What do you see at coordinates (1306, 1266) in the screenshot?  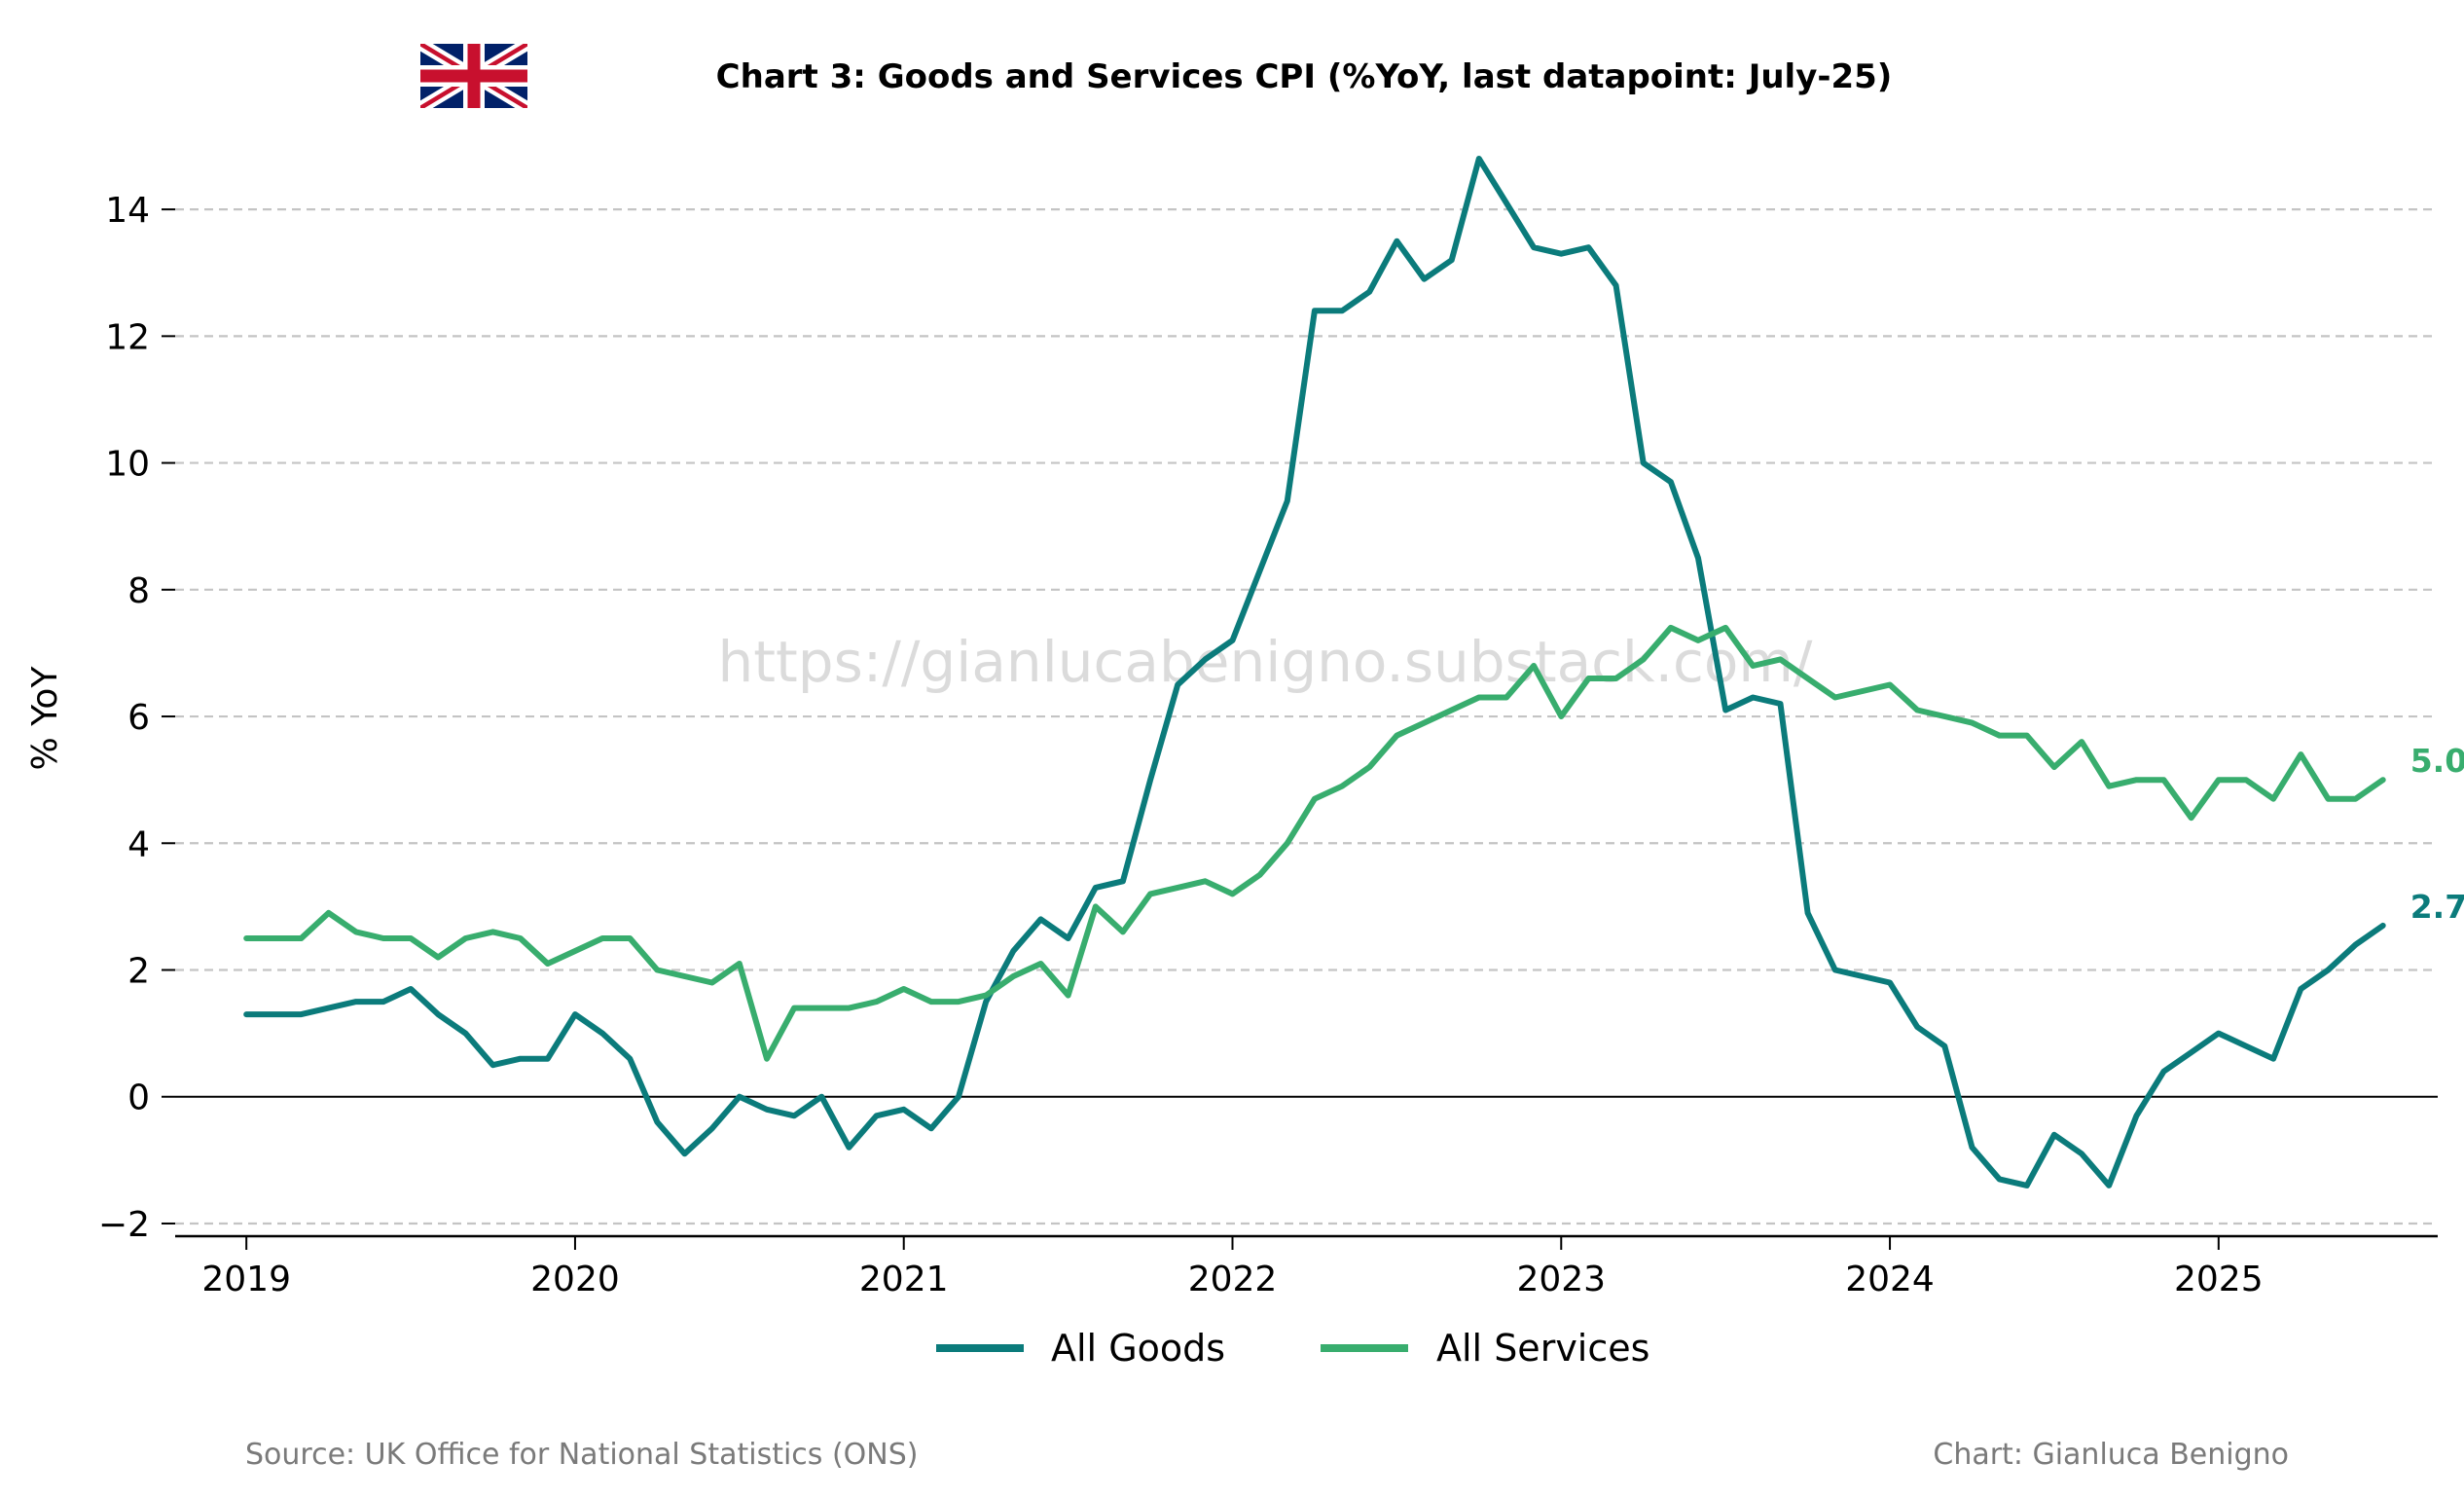 I see `x-ticks: 2019 2020 2021 2022 2023 2024 2025` at bounding box center [1306, 1266].